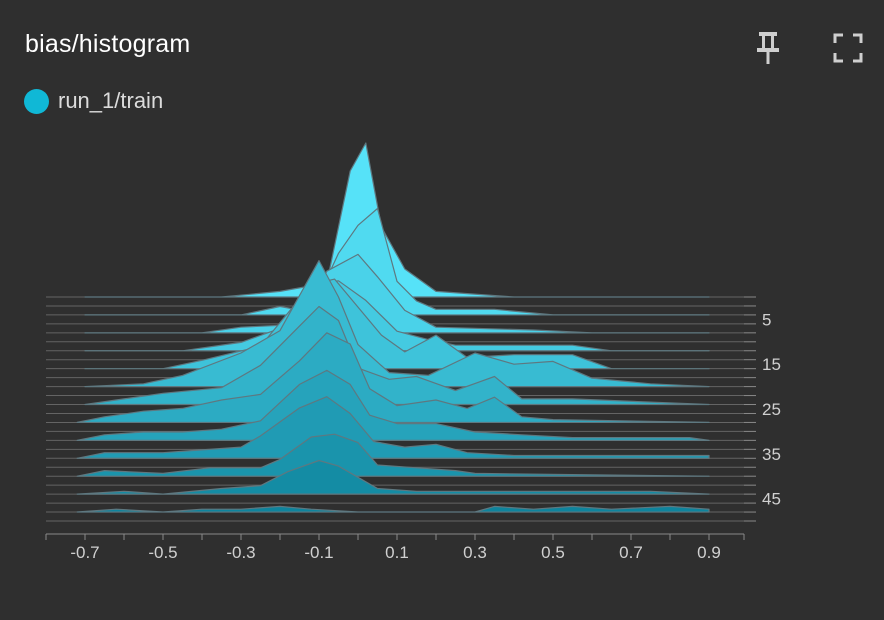 Image resolution: width=884 pixels, height=620 pixels. I want to click on legend: run_1/train, so click(93, 101).